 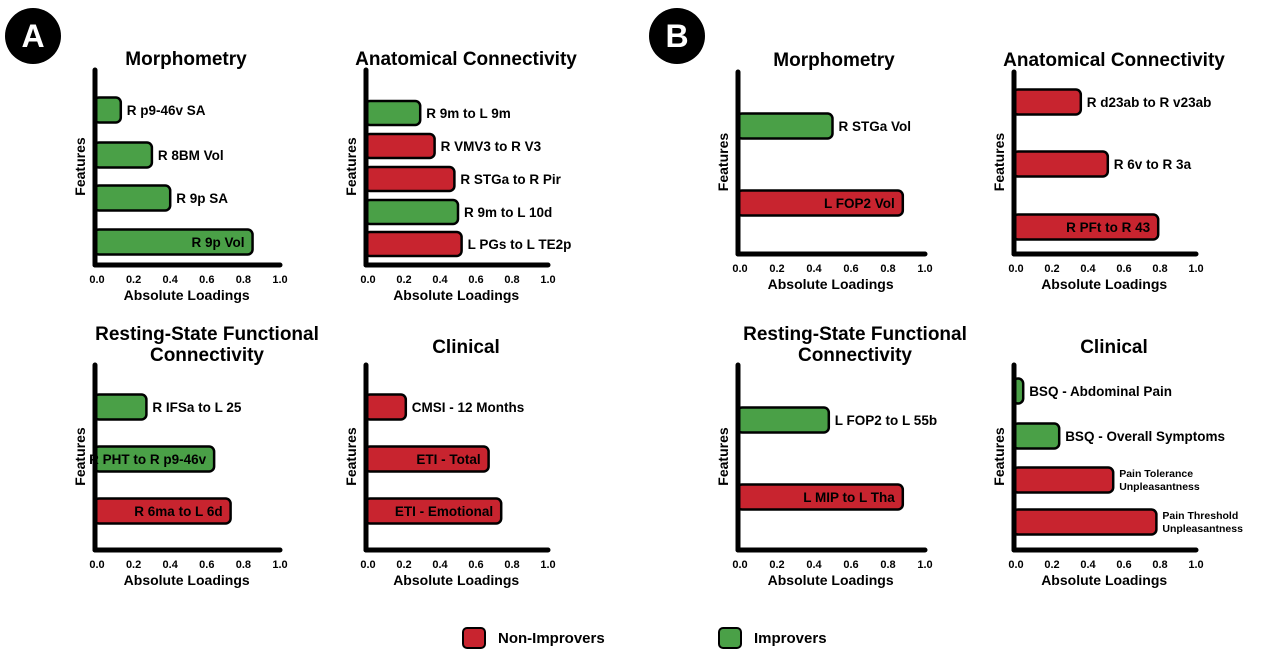 What do you see at coordinates (468, 113) in the screenshot?
I see `bar-label: R 9m to L 9m` at bounding box center [468, 113].